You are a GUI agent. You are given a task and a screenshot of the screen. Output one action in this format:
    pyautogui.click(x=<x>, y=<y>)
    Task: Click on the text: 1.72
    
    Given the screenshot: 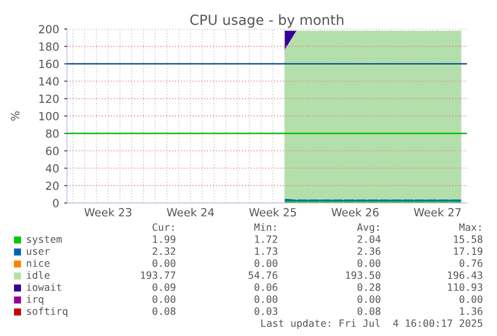 What is the action you would take?
    pyautogui.click(x=266, y=239)
    